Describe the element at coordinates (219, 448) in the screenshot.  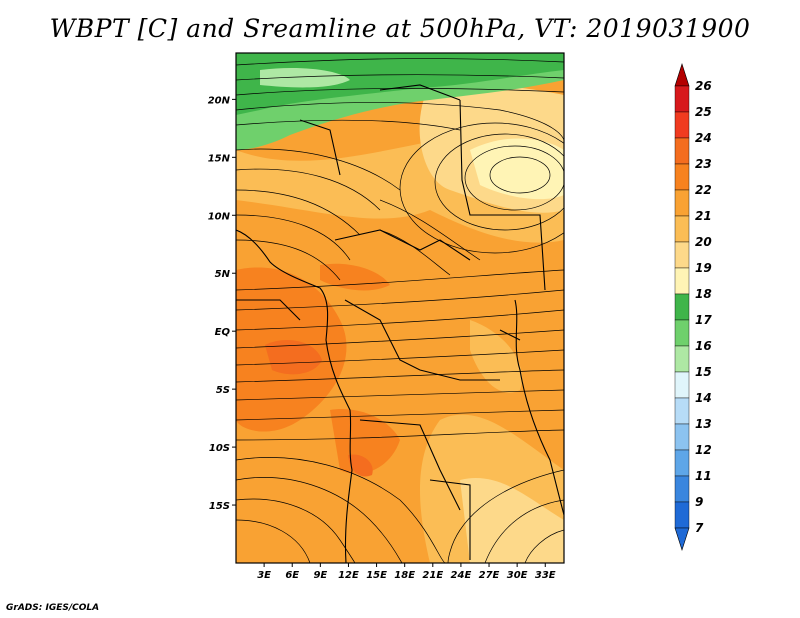
I see `y-tick-label: 10S` at that location.